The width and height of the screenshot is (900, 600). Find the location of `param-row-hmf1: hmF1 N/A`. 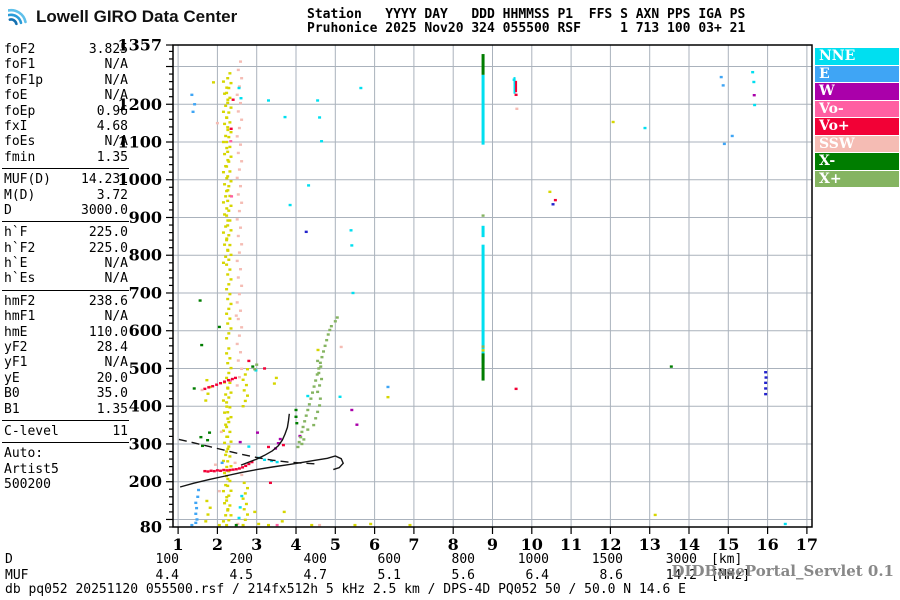

param-row-hmf1: hmF1 N/A is located at coordinates (66, 316).